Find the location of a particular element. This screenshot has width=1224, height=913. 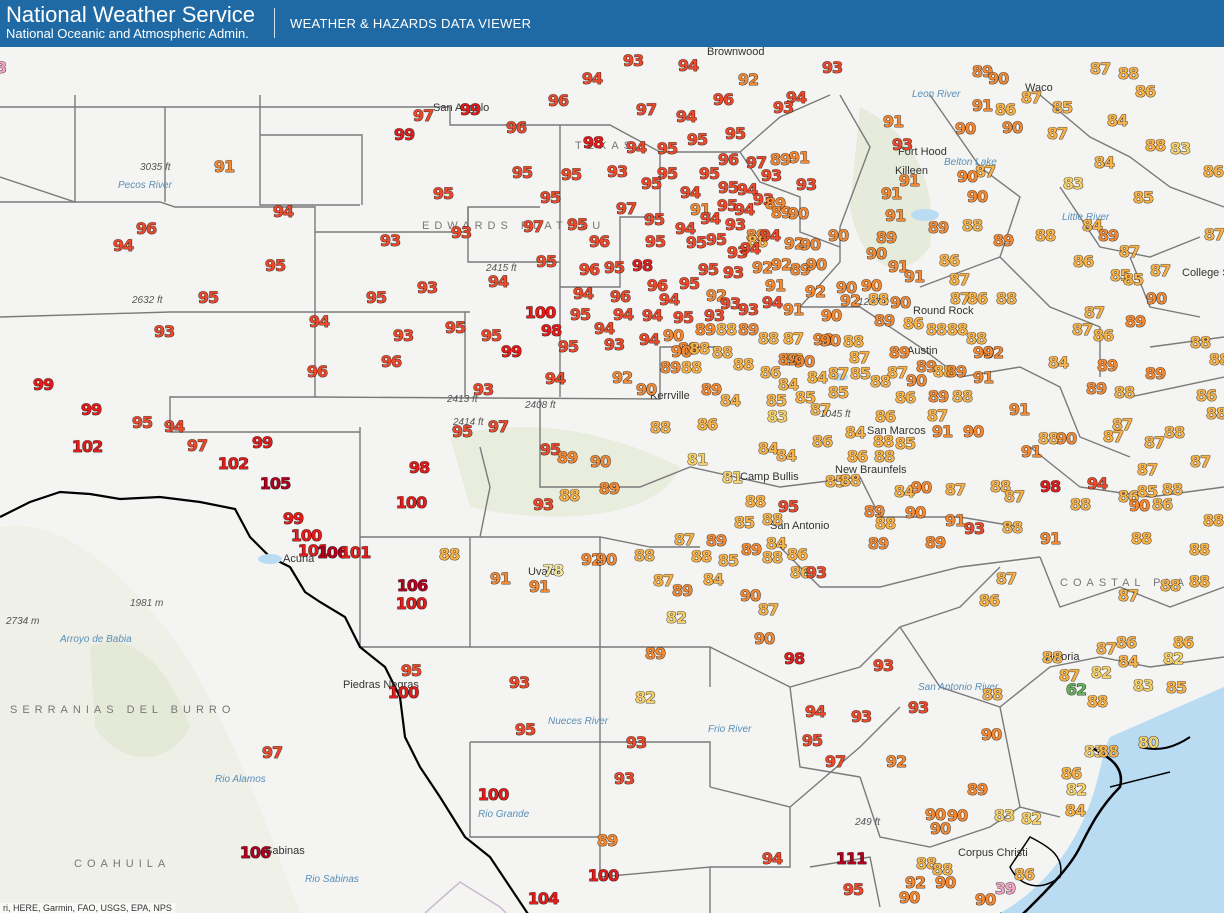

temperature-marker: 83 is located at coordinates (1143, 685).